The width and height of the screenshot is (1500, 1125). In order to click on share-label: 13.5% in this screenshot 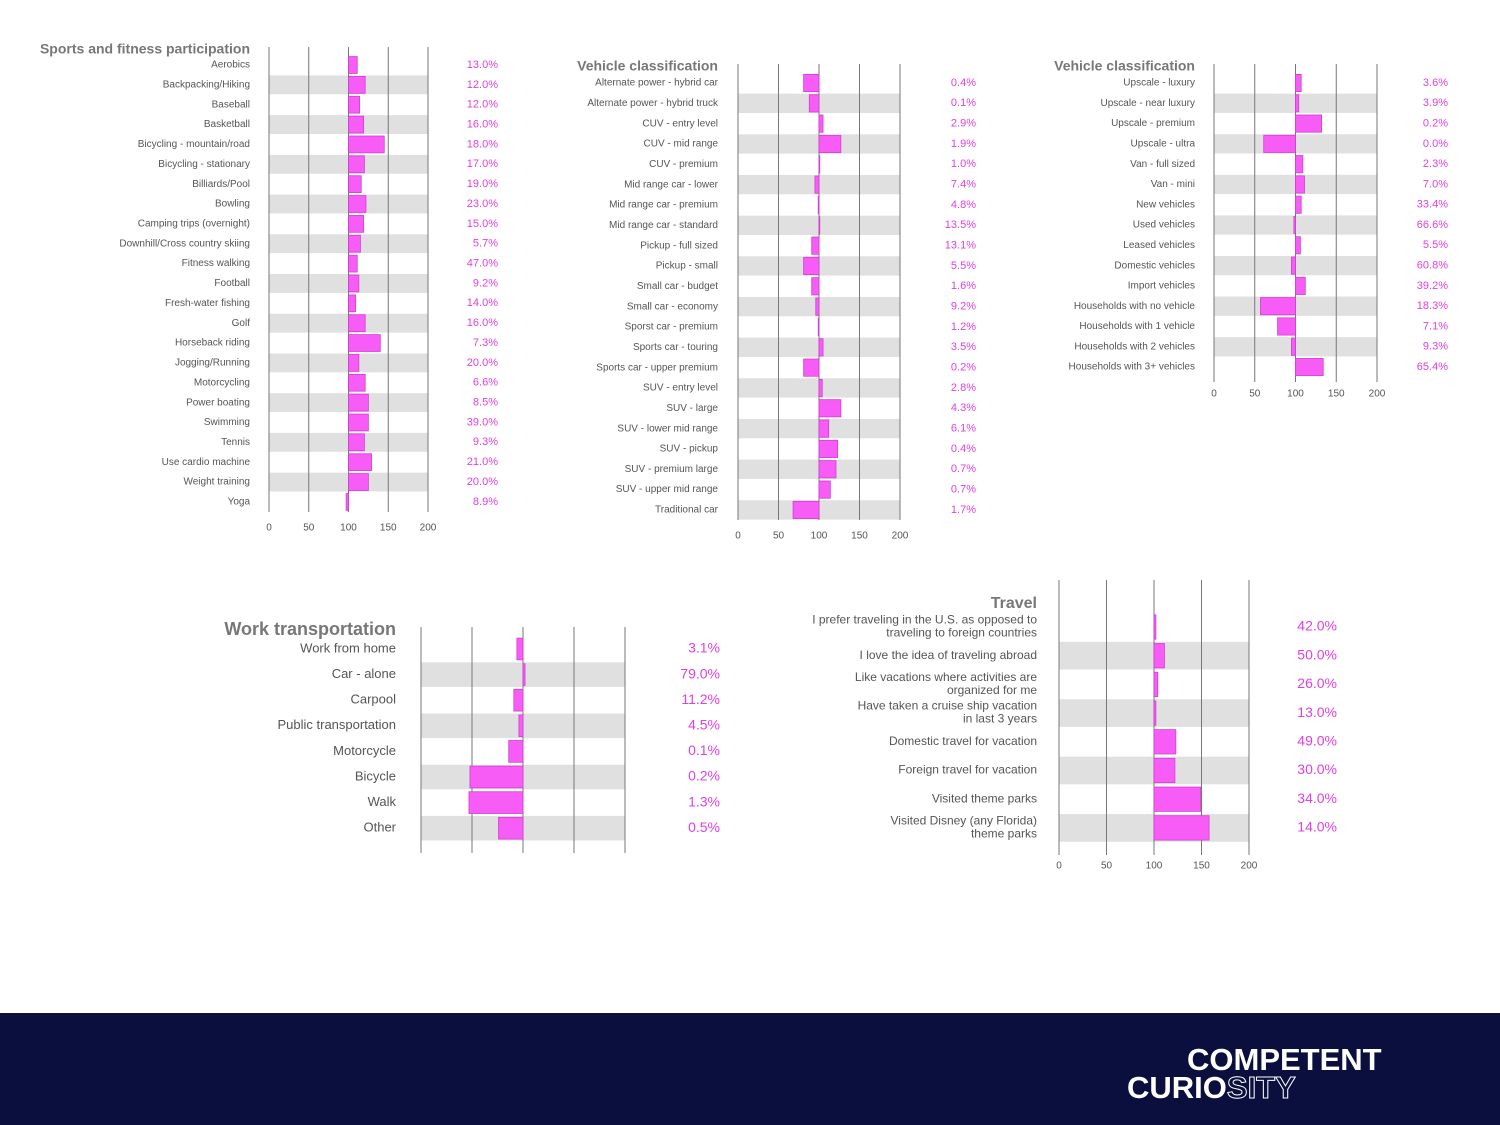, I will do `click(960, 225)`.